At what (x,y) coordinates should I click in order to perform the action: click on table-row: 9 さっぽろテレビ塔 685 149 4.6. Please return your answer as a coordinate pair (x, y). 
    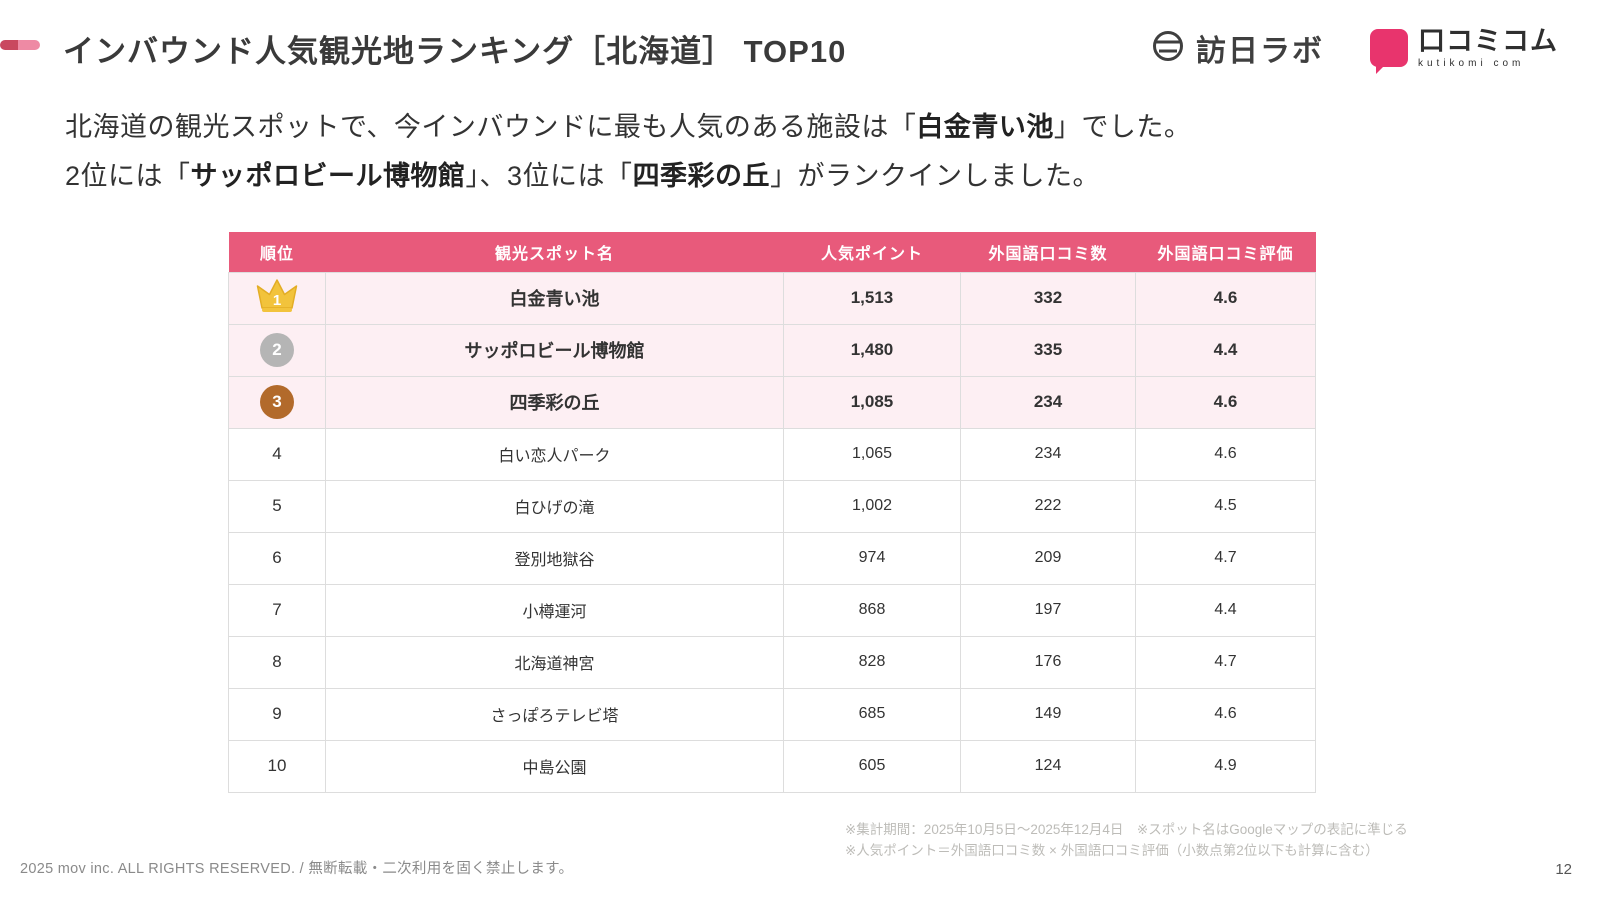
    Looking at the image, I should click on (772, 714).